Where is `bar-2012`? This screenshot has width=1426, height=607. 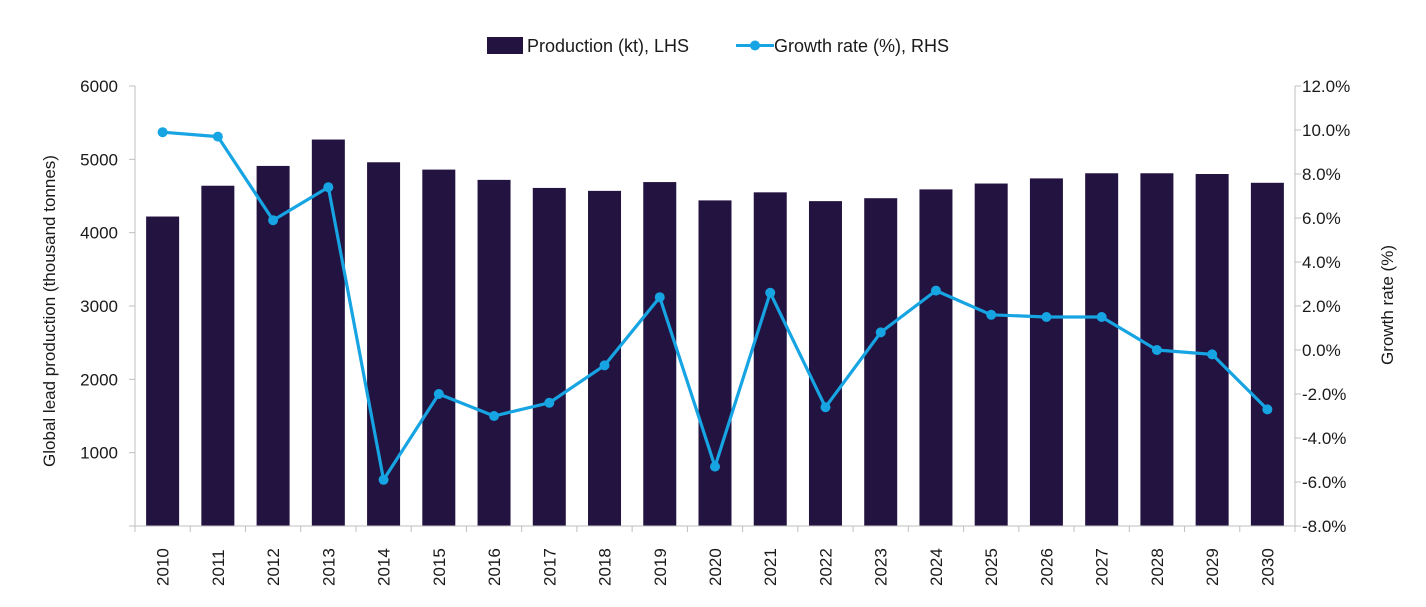 bar-2012 is located at coordinates (273, 345).